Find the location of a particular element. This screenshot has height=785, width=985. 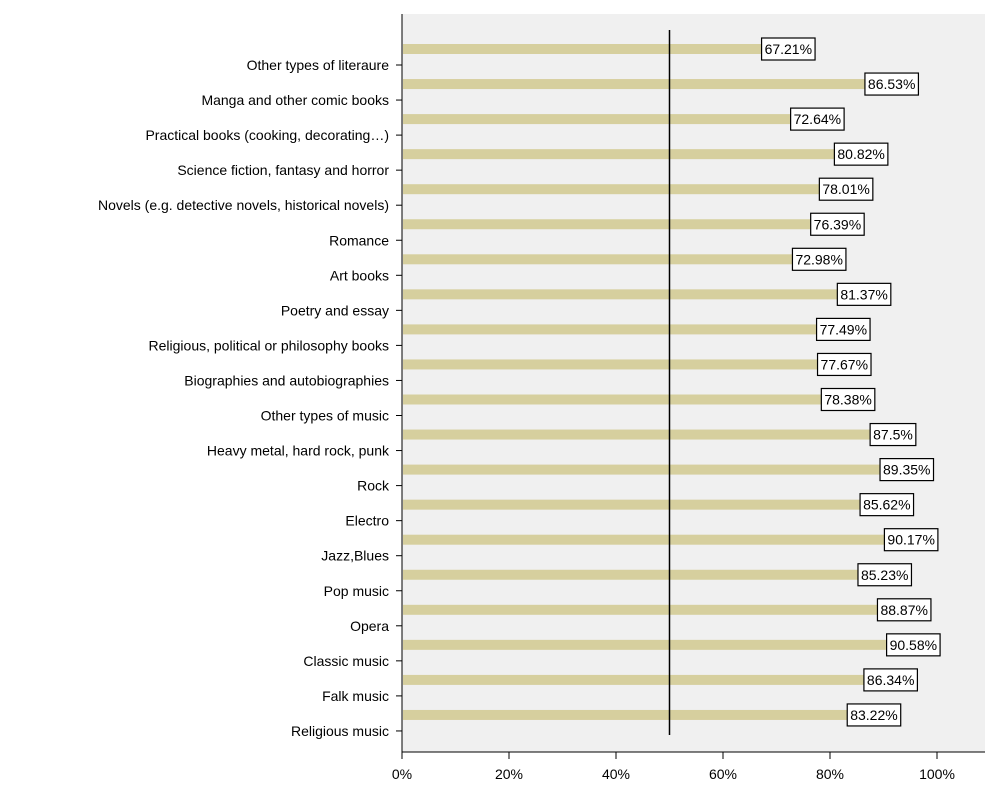

data-label-text: 87.5% is located at coordinates (893, 435).